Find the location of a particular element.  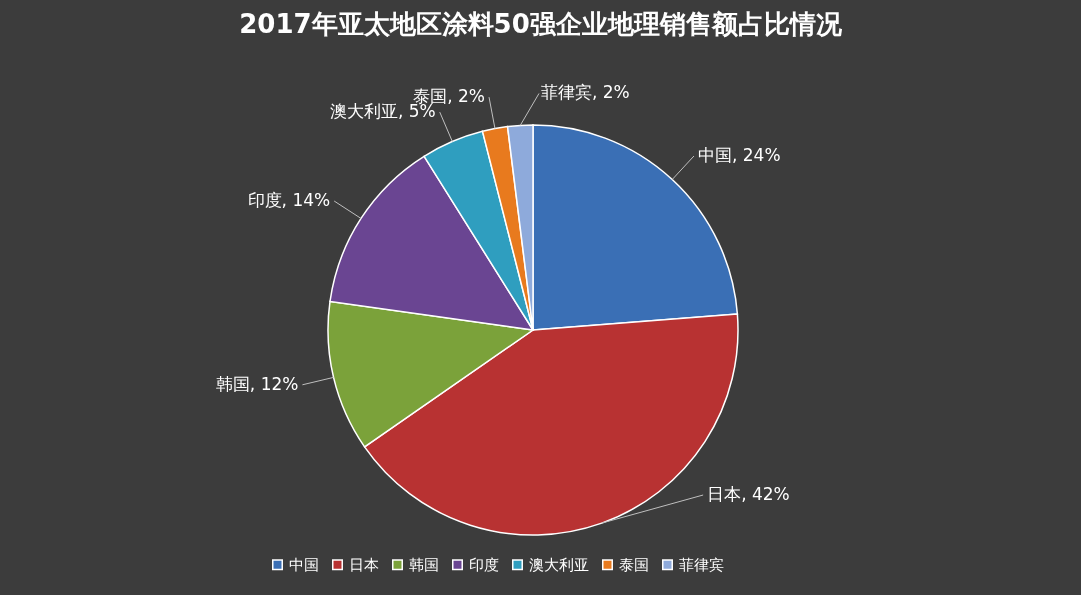

chart-title: 2017年亚太地区涂料50强企业地理销售额占比情况 is located at coordinates (541, 24).